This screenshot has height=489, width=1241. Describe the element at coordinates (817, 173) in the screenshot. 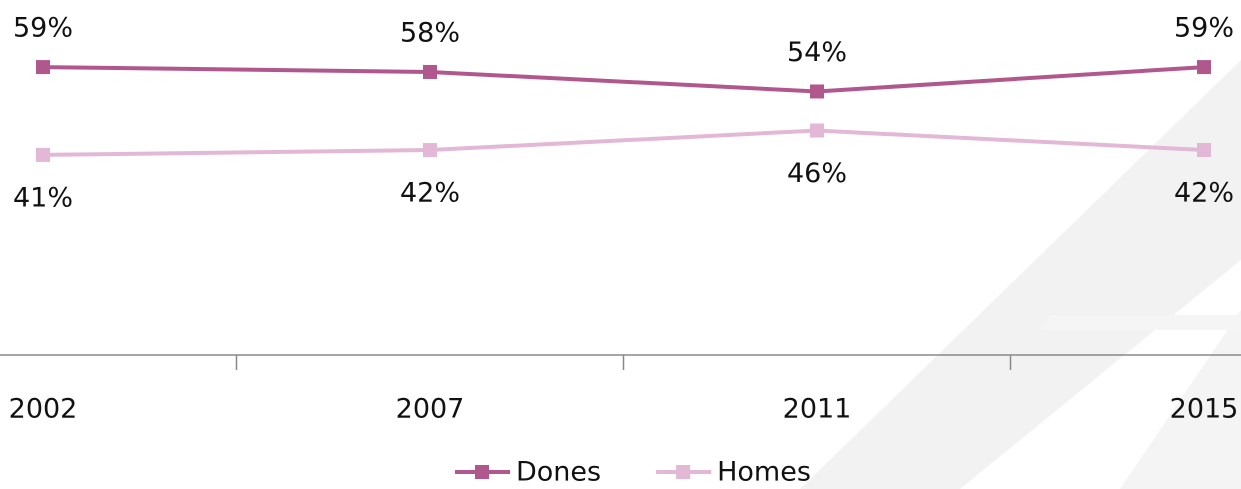

I see `data-label: 46%` at that location.